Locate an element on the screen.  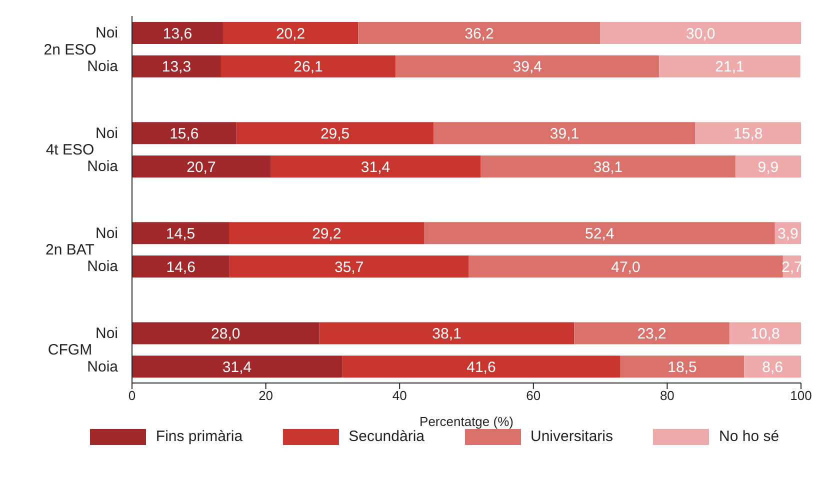
data-label: 15,6 is located at coordinates (184, 133).